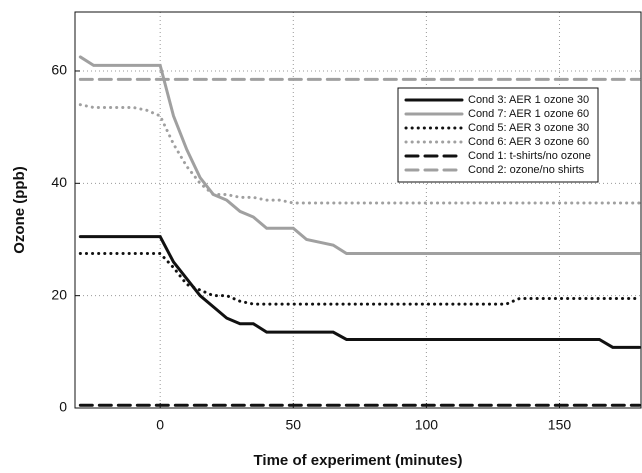  I want to click on y-tick-label: 0, so click(63, 407).